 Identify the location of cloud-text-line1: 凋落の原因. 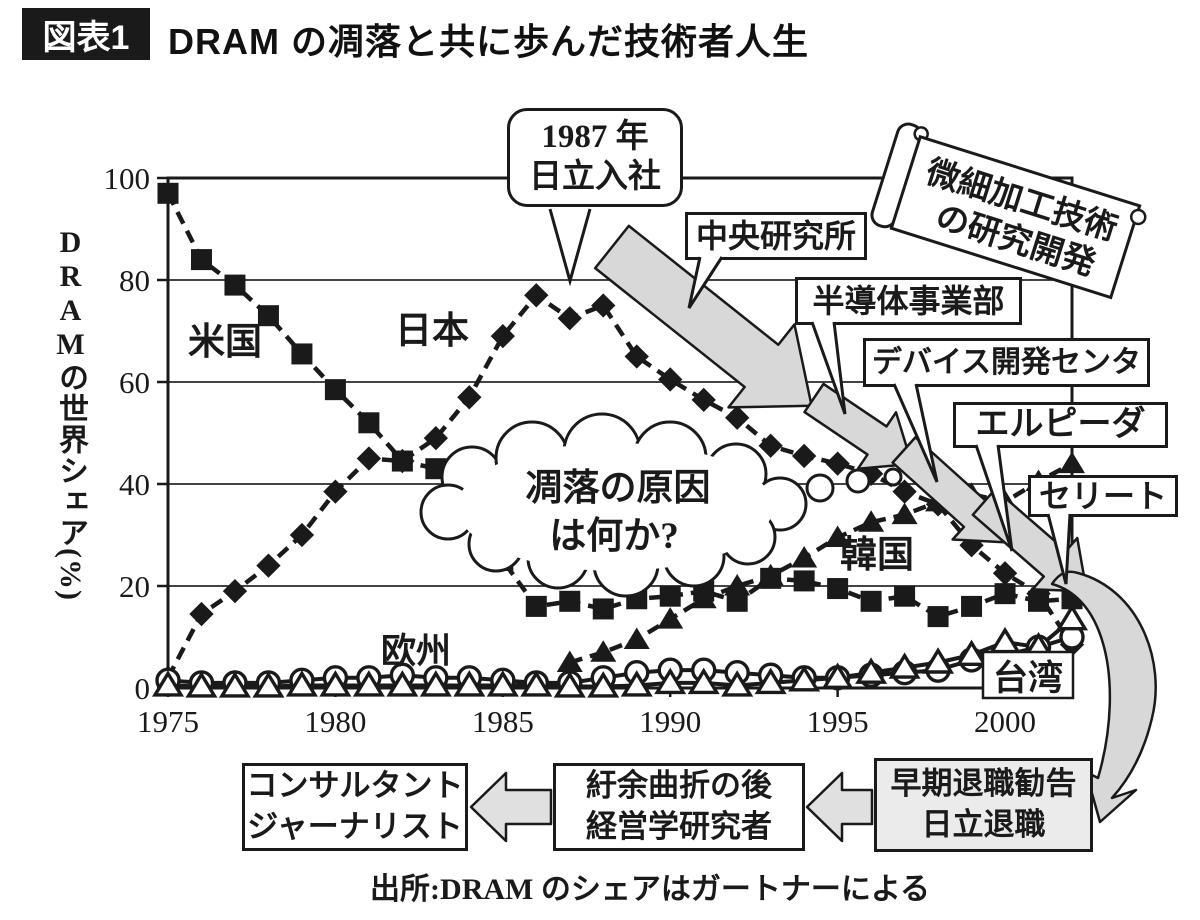
(618, 488).